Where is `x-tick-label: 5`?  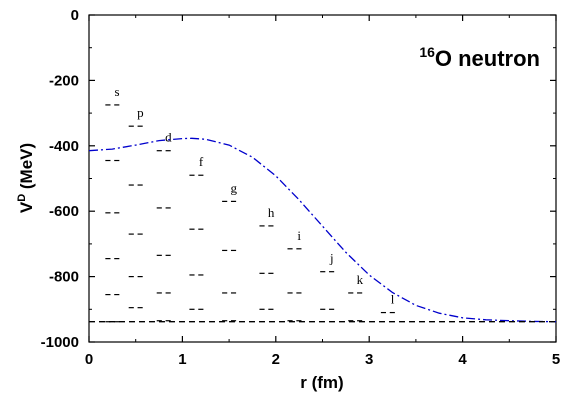
x-tick-label: 5 is located at coordinates (556, 359).